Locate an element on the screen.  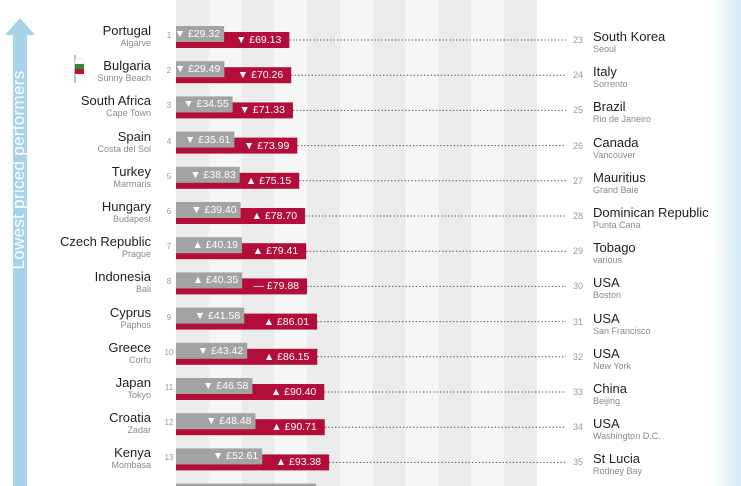
right-city-label: Seoul is located at coordinates (605, 49).